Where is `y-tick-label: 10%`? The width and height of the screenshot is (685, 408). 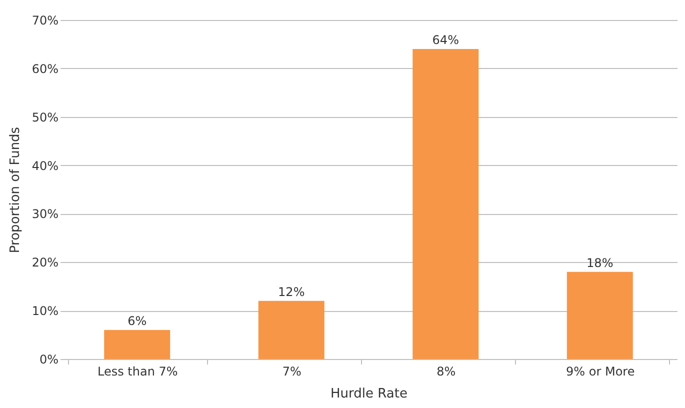 y-tick-label: 10% is located at coordinates (45, 311).